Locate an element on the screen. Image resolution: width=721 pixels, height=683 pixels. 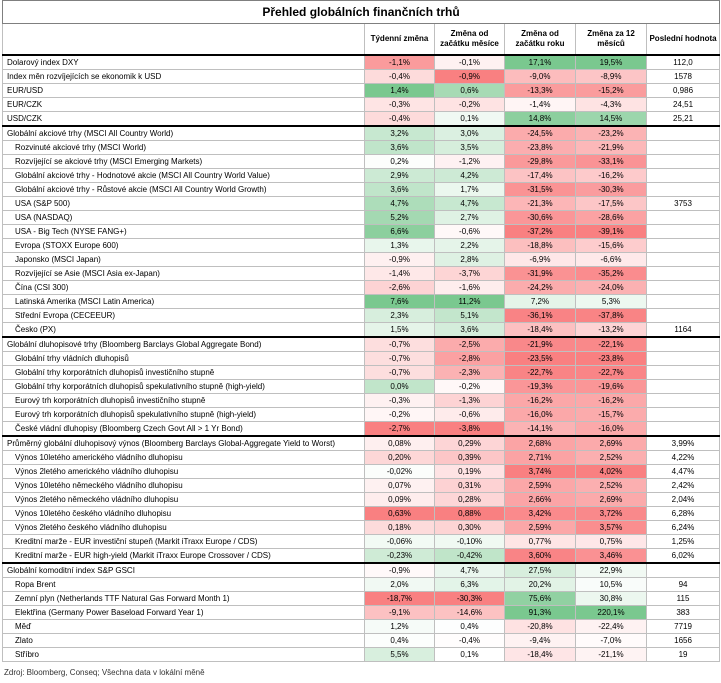
value-cell: -2,5% is located at coordinates (469, 344).